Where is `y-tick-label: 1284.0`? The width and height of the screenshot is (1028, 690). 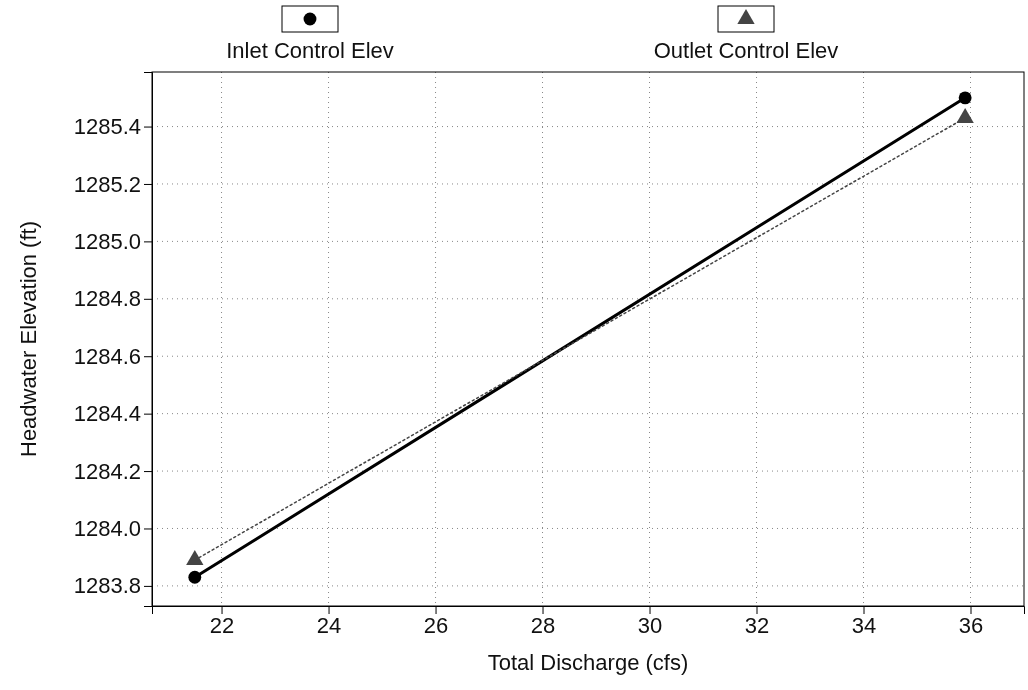 y-tick-label: 1284.0 is located at coordinates (107, 529).